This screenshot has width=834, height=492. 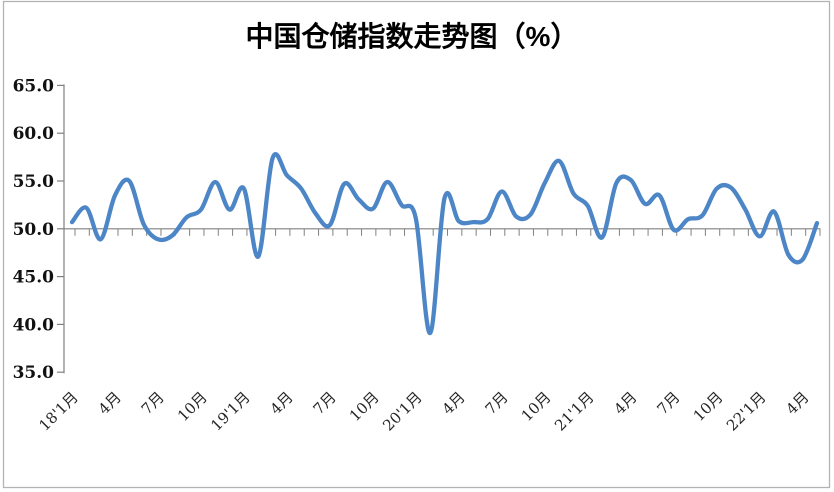 I want to click on y-axis-tick-label: 40.0, so click(x=34, y=325).